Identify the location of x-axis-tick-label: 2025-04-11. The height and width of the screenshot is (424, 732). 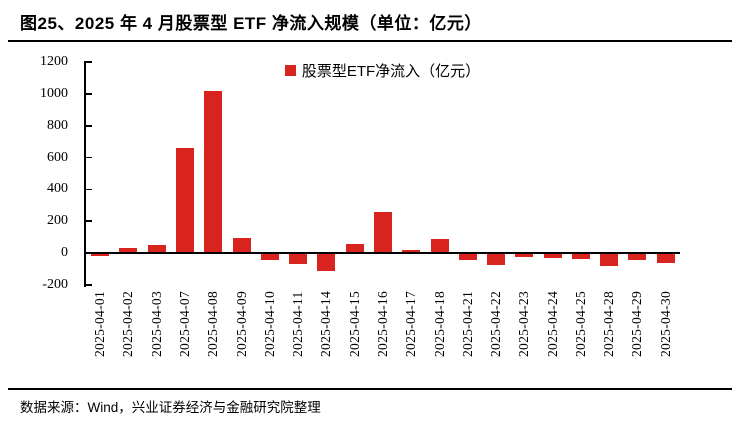
(298, 324).